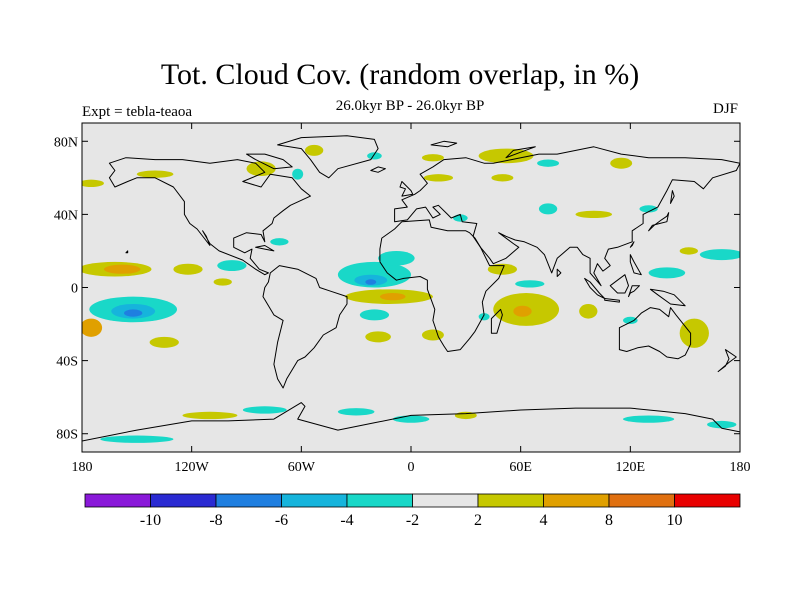  I want to click on coastline-eurasia, so click(567, 216).